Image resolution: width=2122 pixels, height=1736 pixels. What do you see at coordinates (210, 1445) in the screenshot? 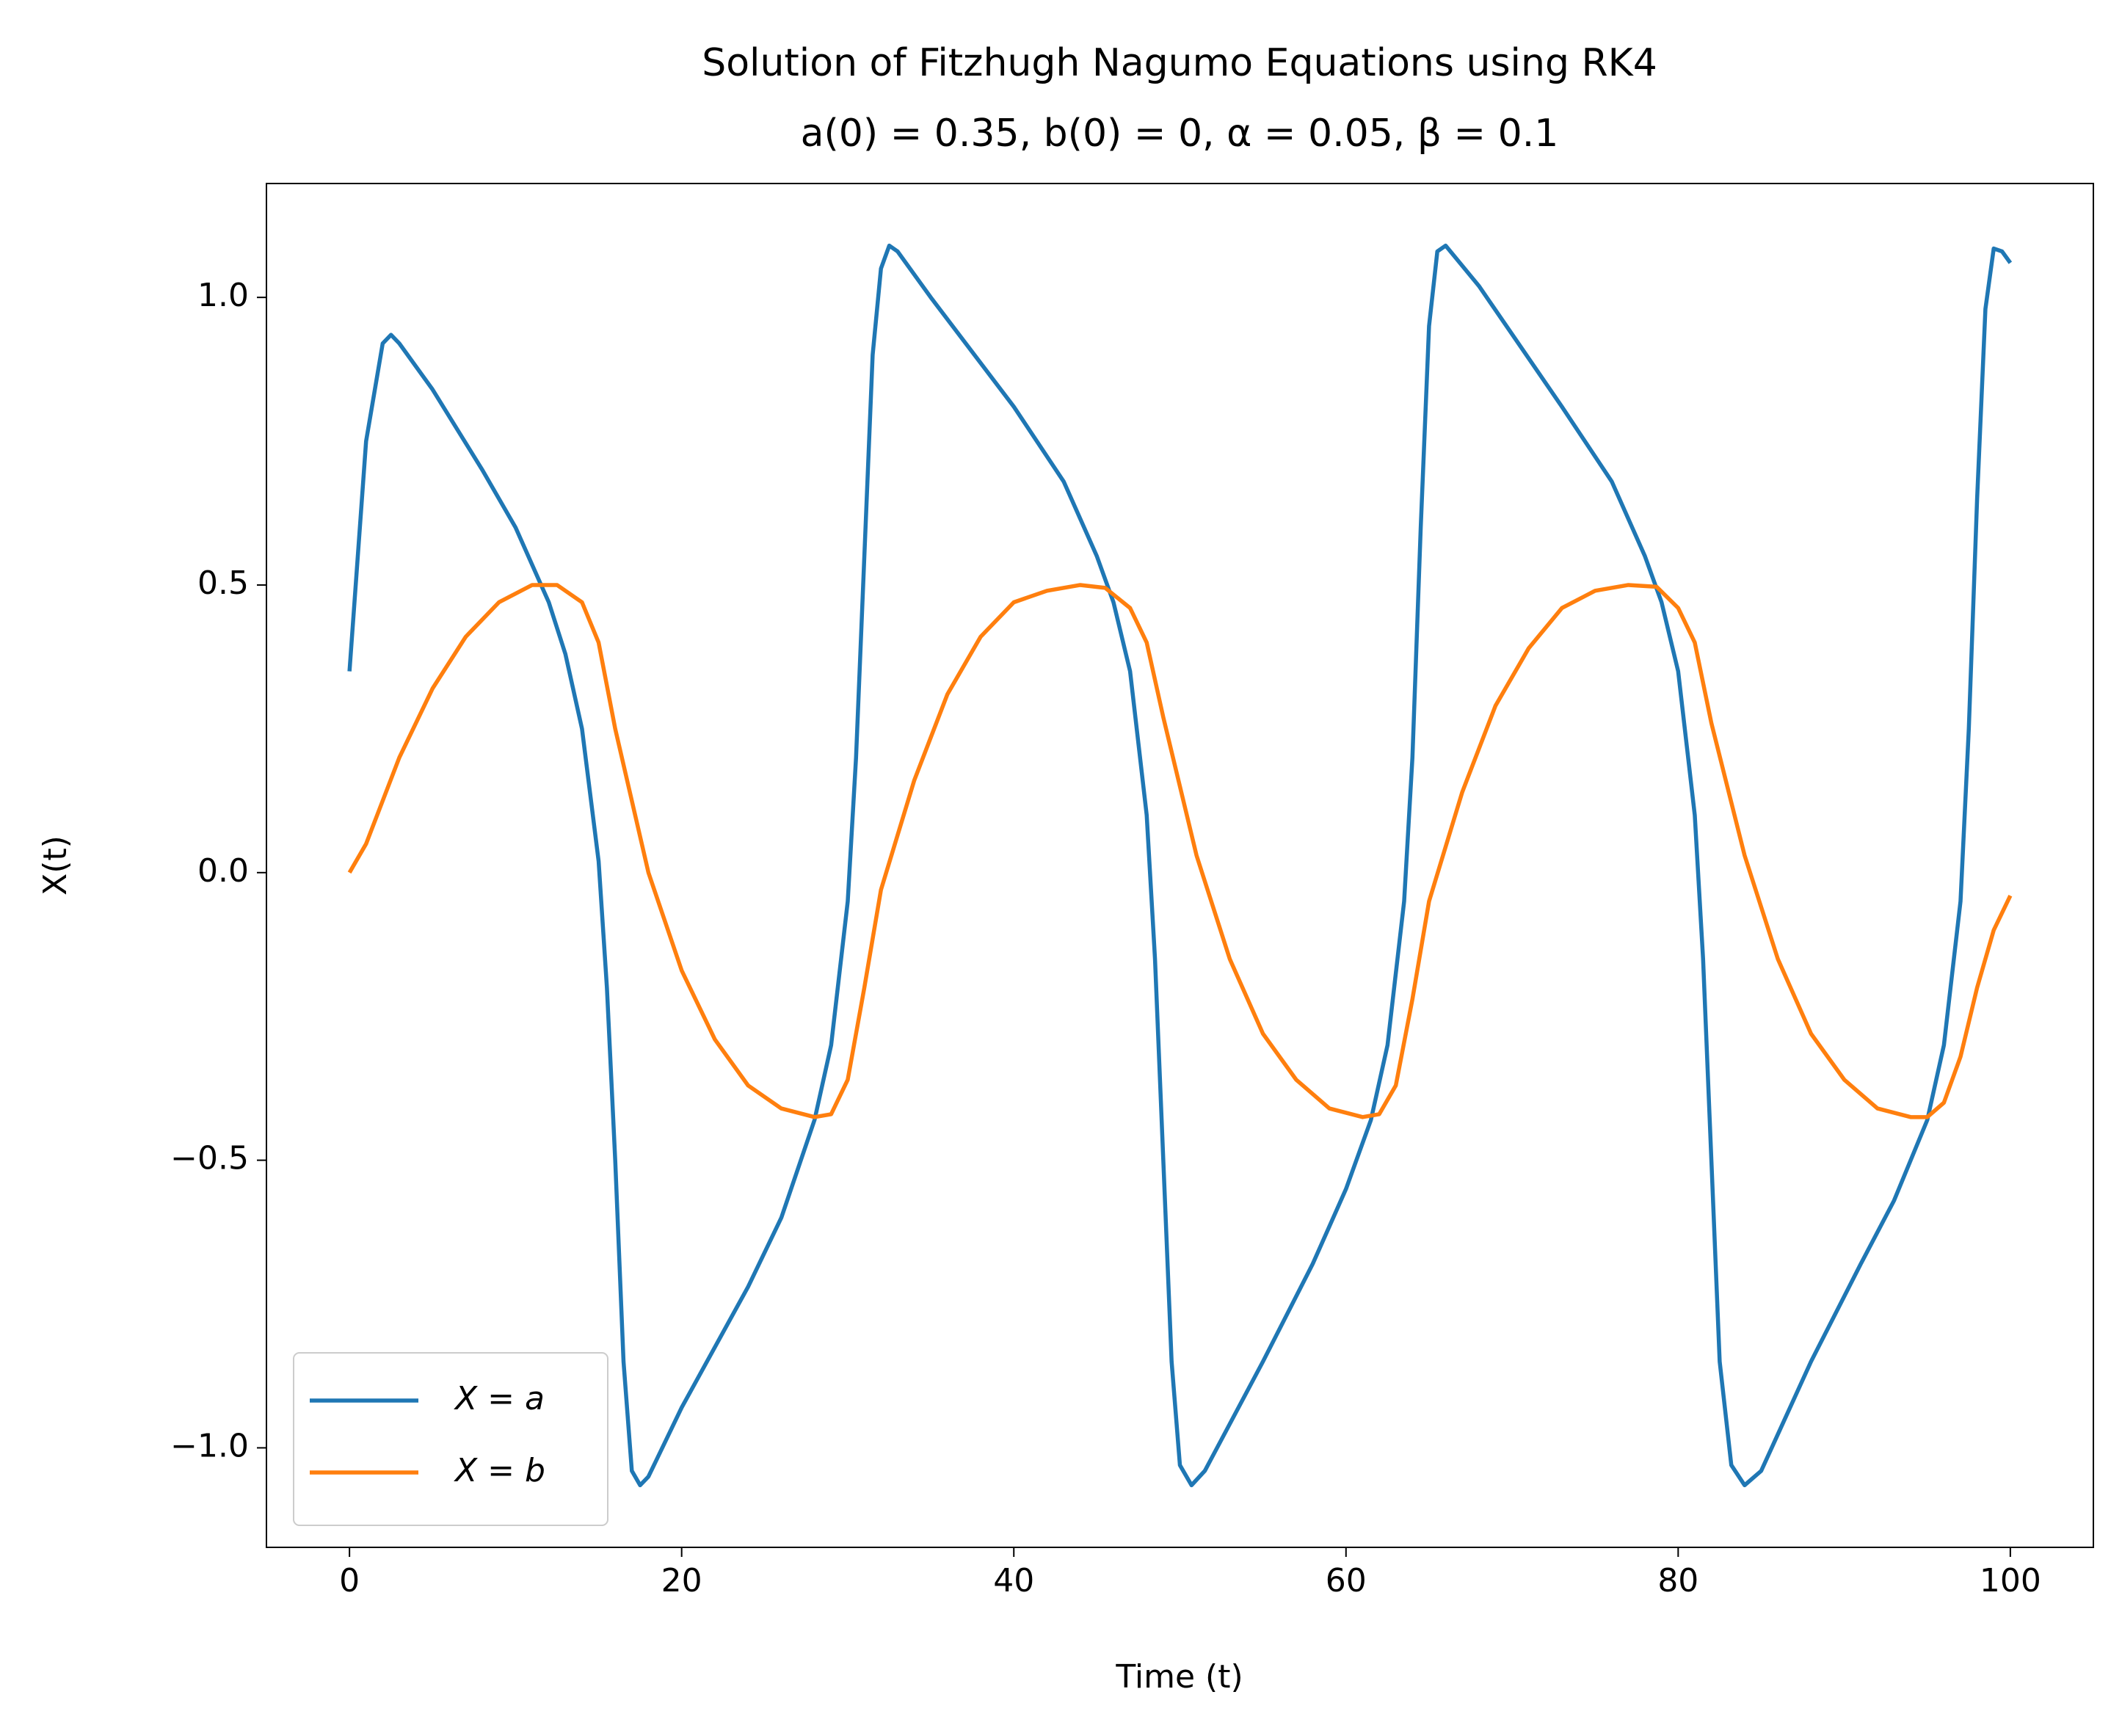
I see `y-tick-label: −1.0` at bounding box center [210, 1445].